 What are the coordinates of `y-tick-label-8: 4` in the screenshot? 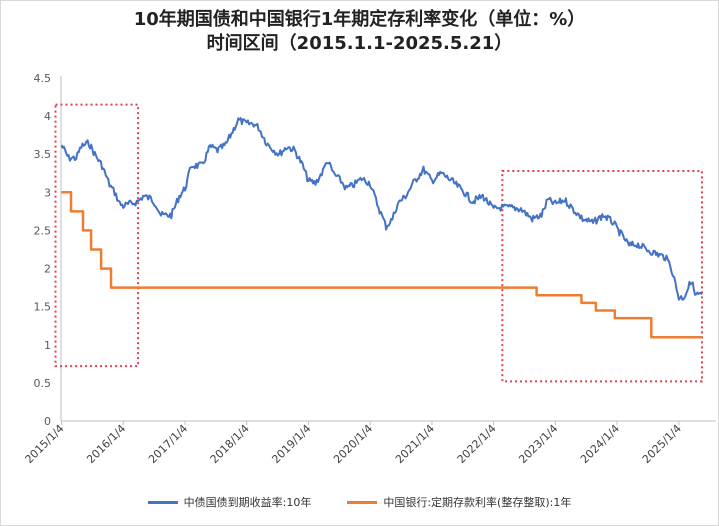 It's located at (47, 116).